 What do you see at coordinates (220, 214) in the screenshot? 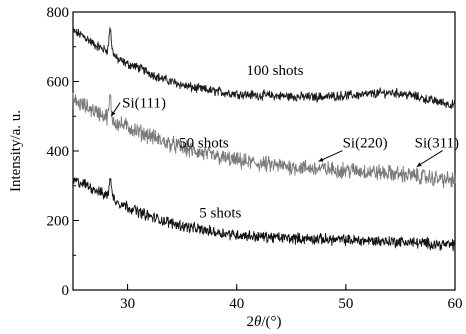
I see `series-label: 5 shots` at bounding box center [220, 214].